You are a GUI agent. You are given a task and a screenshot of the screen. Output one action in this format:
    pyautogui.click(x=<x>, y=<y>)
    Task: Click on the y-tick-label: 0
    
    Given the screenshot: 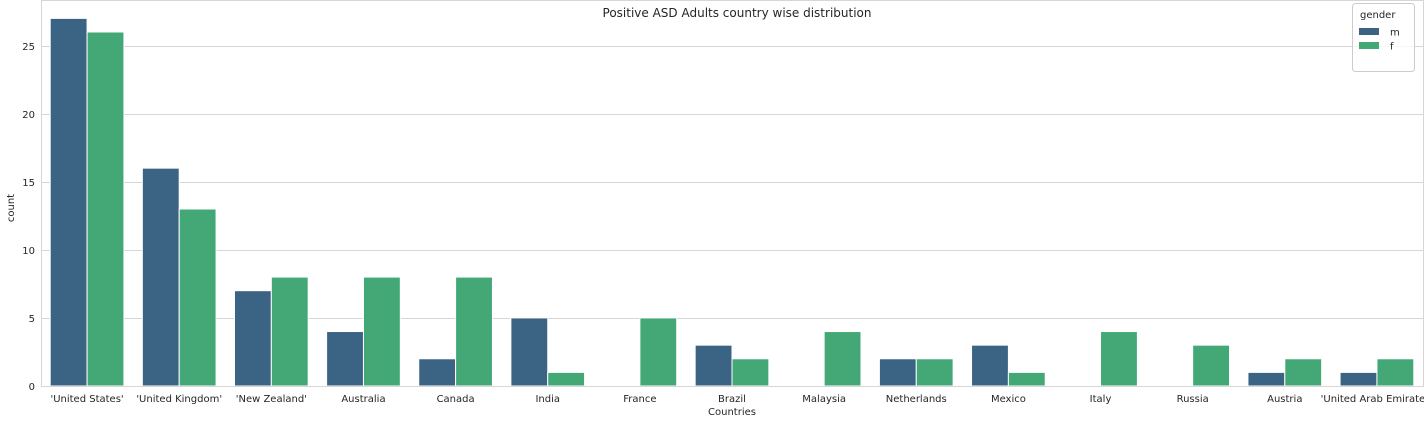 What is the action you would take?
    pyautogui.click(x=32, y=387)
    